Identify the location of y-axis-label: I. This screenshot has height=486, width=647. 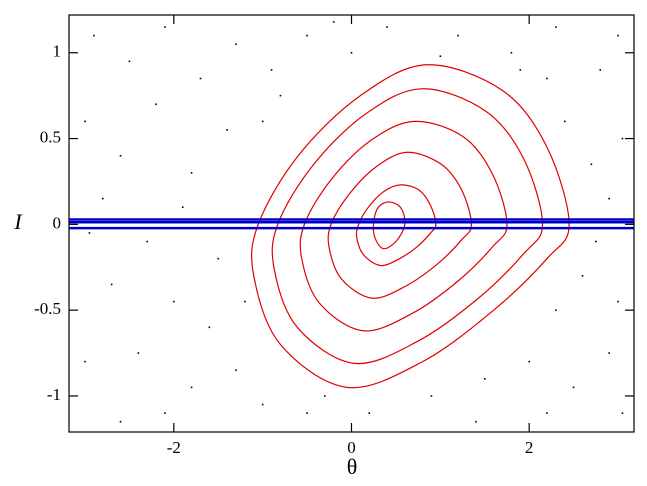
(18, 221).